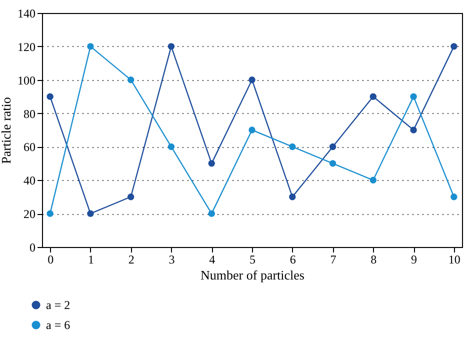  Describe the element at coordinates (33, 247) in the screenshot. I see `y-tick-label: 0` at that location.